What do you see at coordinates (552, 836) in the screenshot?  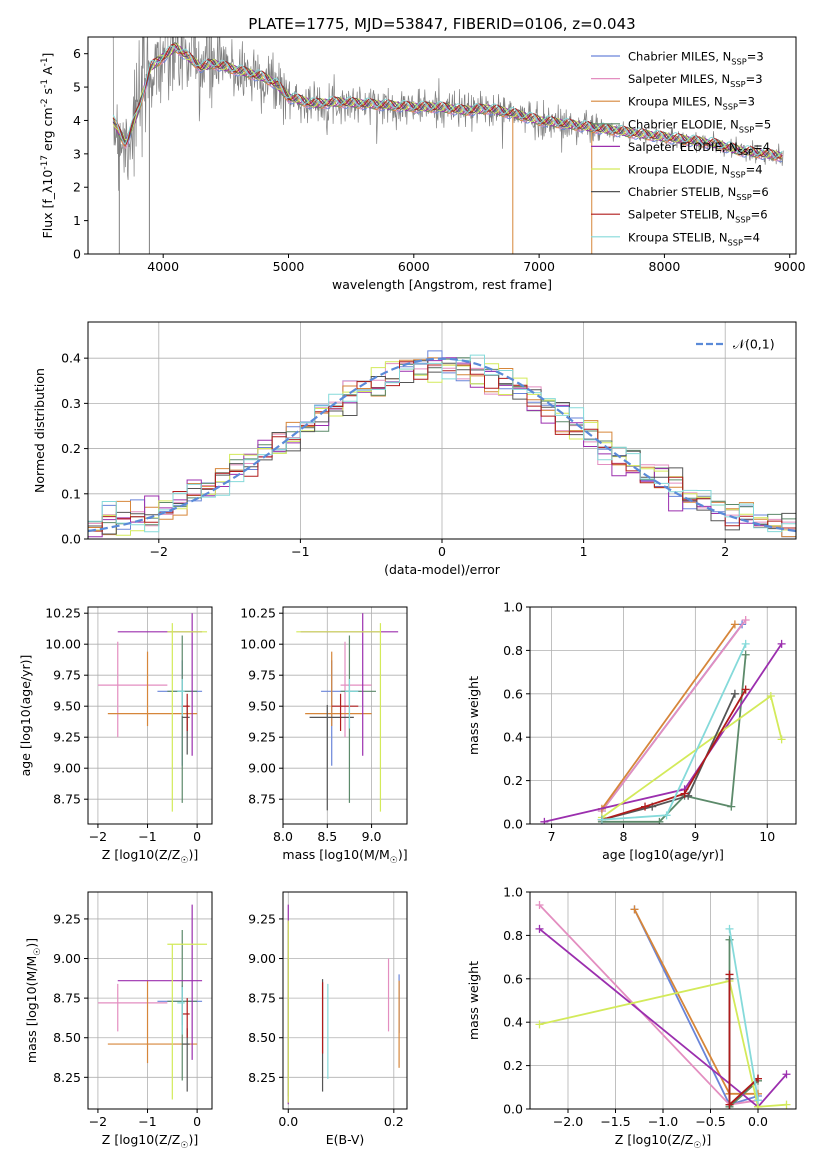 I see `x-tick-label: 7` at bounding box center [552, 836].